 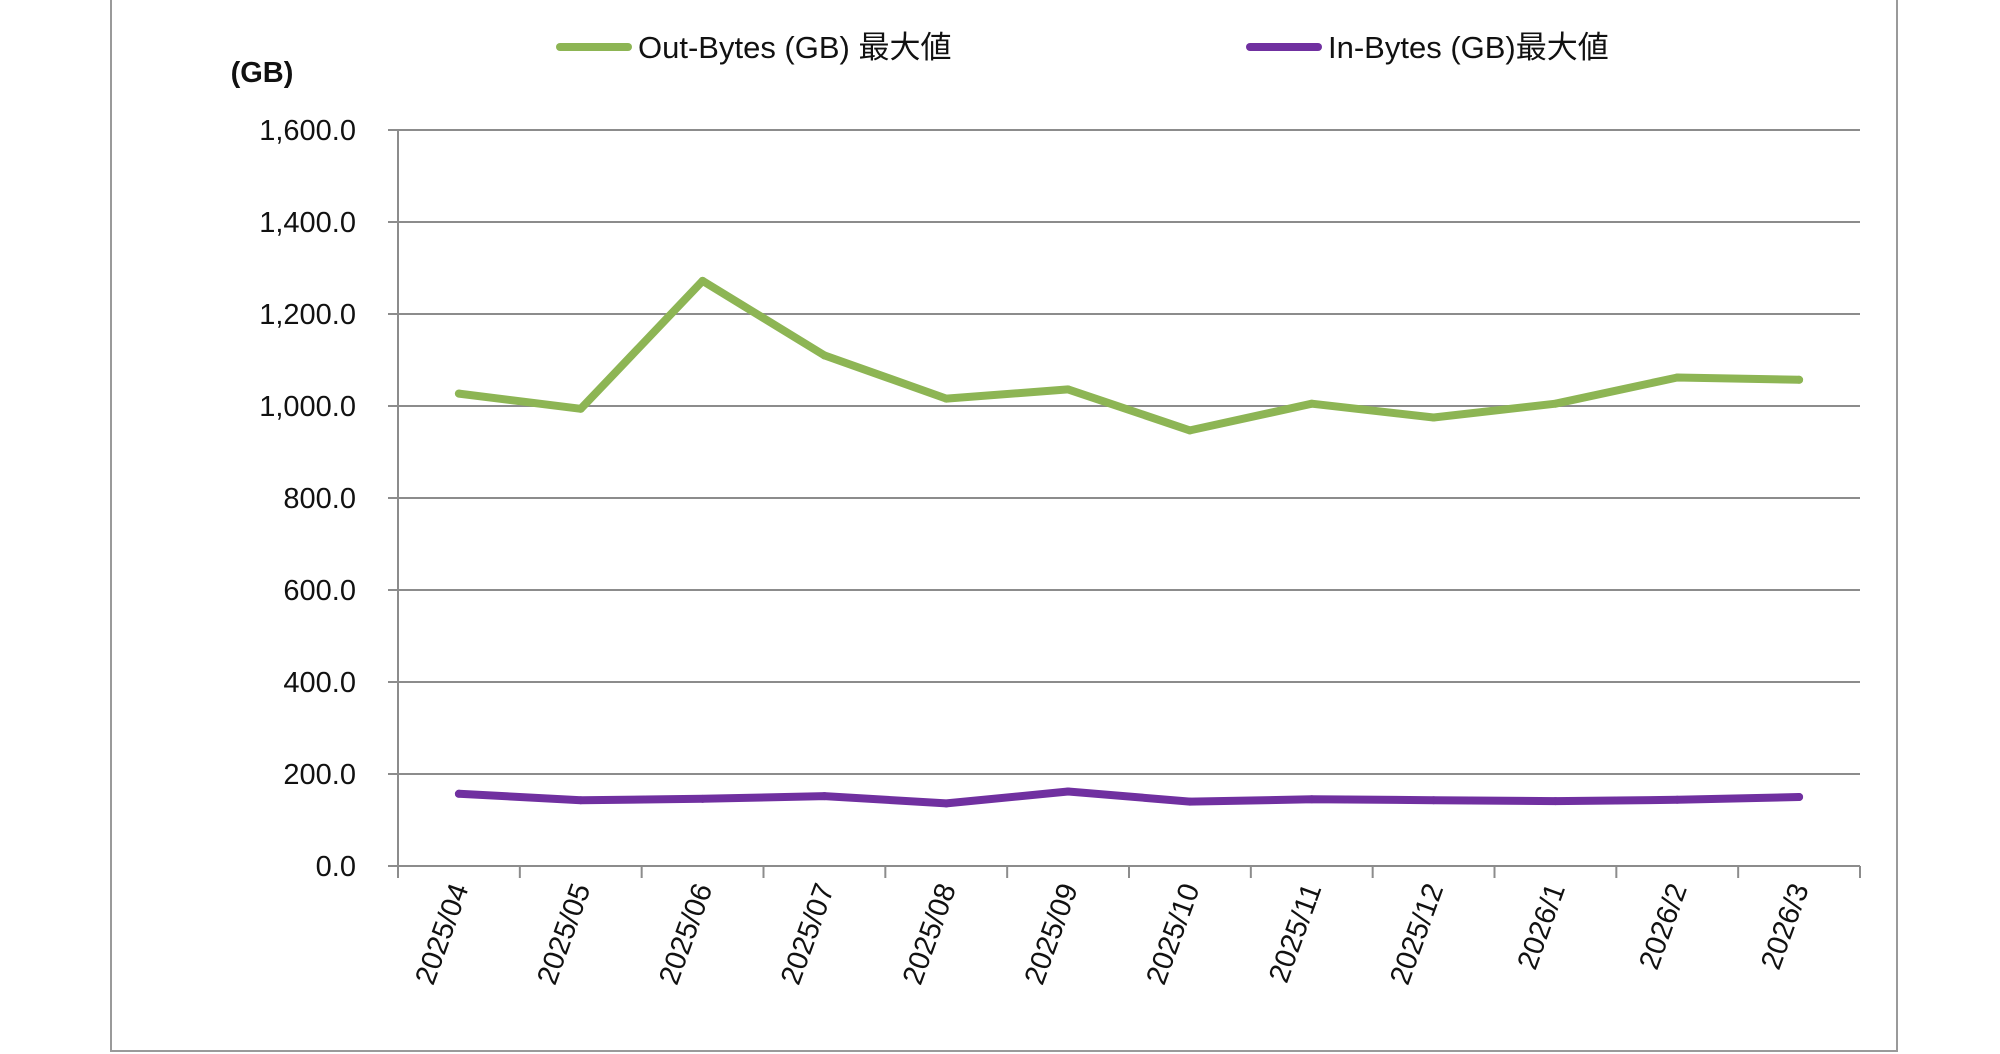 I want to click on x-tick-label: 2025/04, so click(x=443, y=933).